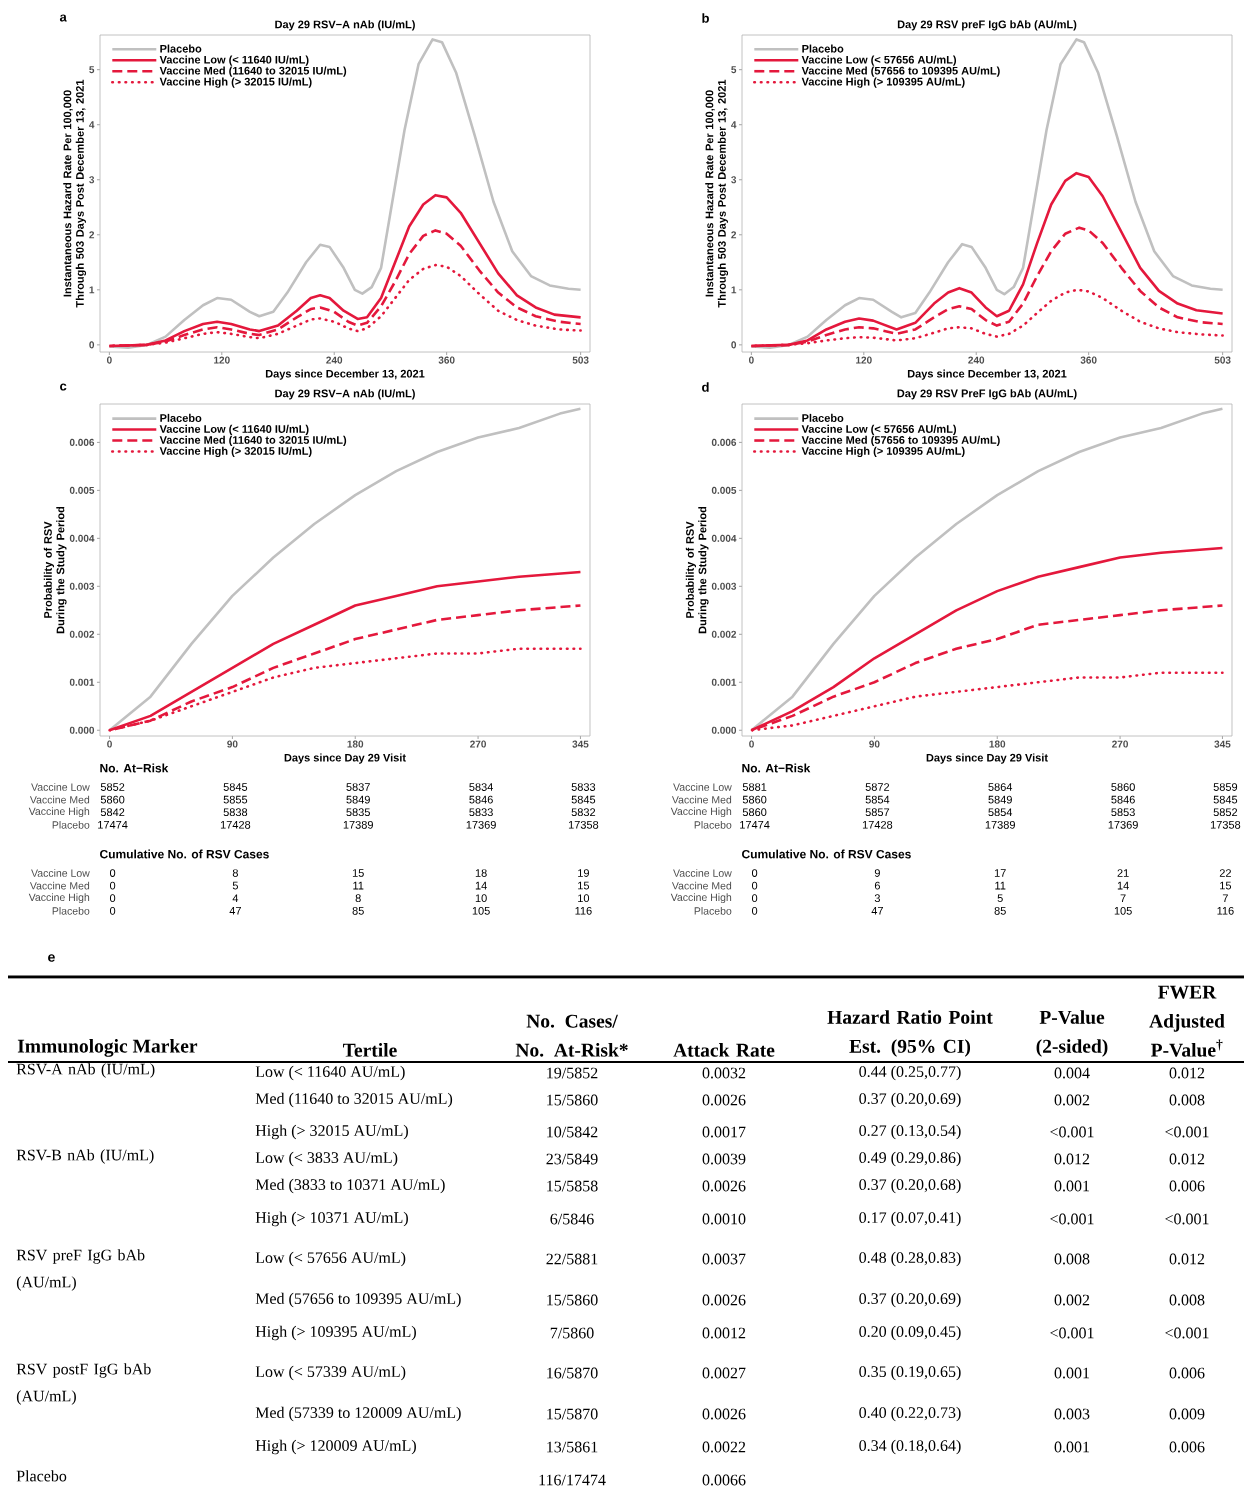  Describe the element at coordinates (1225, 787) in the screenshot. I see `text: 5859` at that location.